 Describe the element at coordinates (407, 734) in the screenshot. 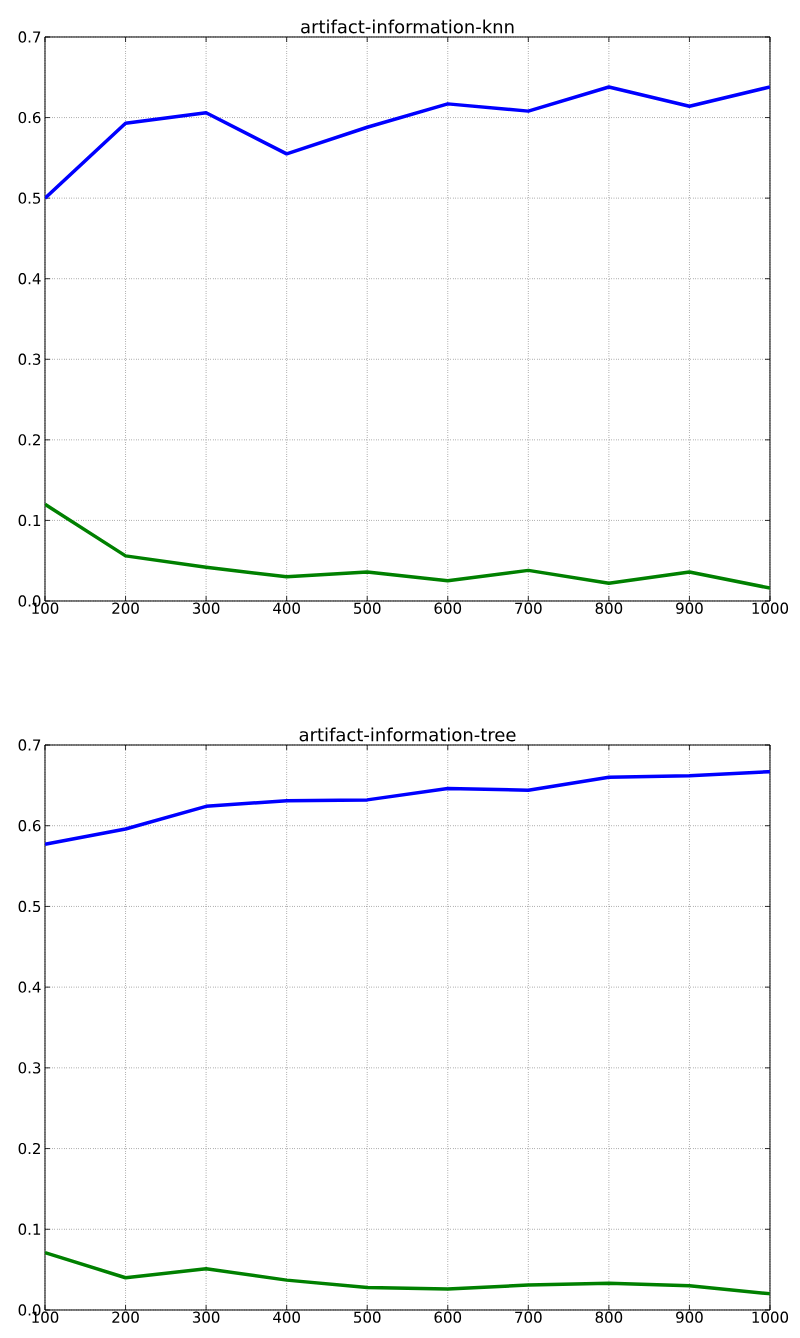

I see `chart-title: artifact-information-tree` at that location.